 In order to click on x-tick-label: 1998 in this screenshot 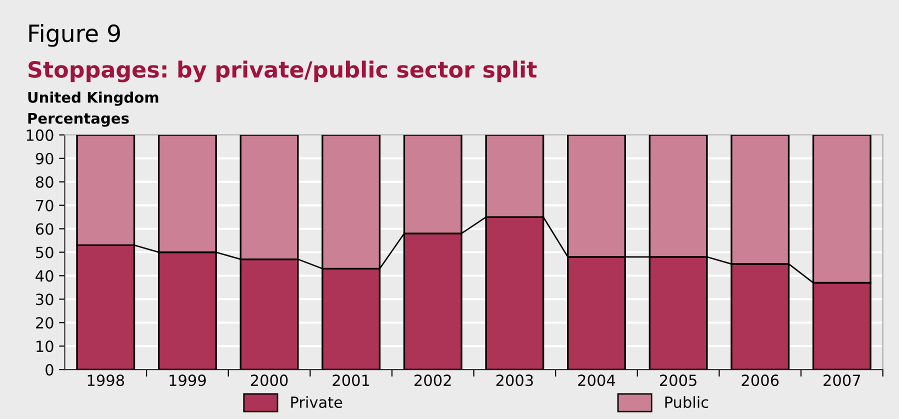, I will do `click(106, 380)`.